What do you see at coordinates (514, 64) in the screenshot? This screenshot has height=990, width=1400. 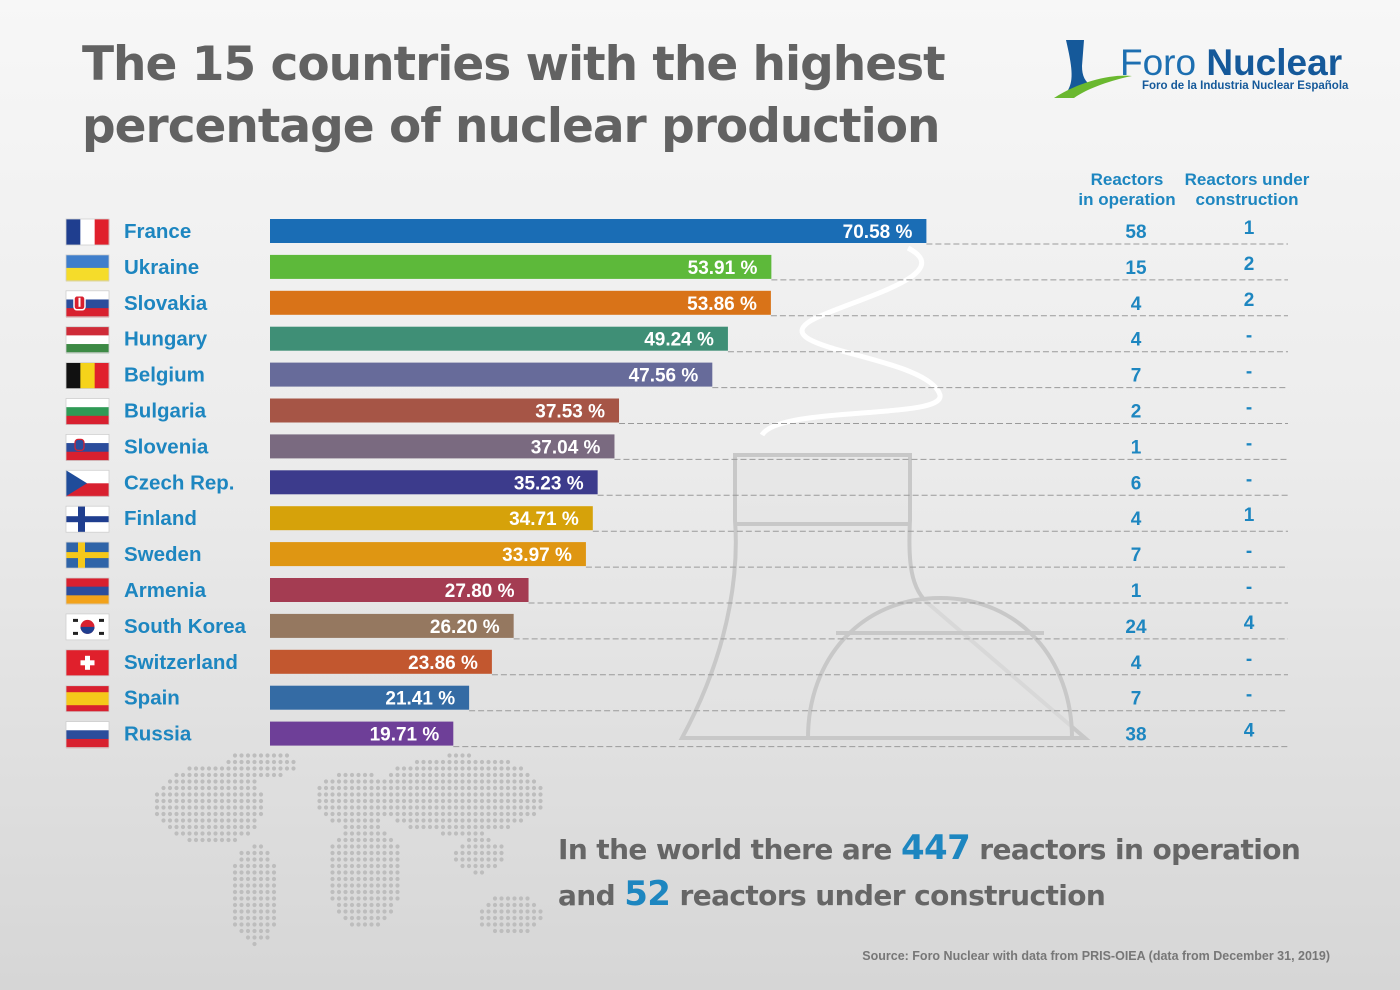 I see `title-line-1: The 15 countries with the highest` at bounding box center [514, 64].